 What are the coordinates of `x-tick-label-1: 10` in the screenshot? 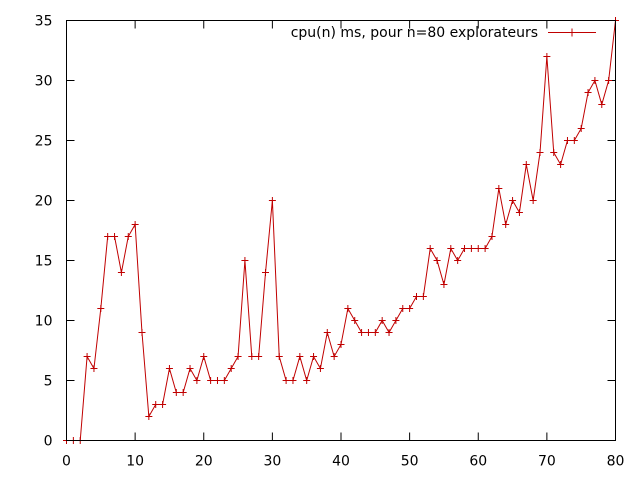 It's located at (135, 462).